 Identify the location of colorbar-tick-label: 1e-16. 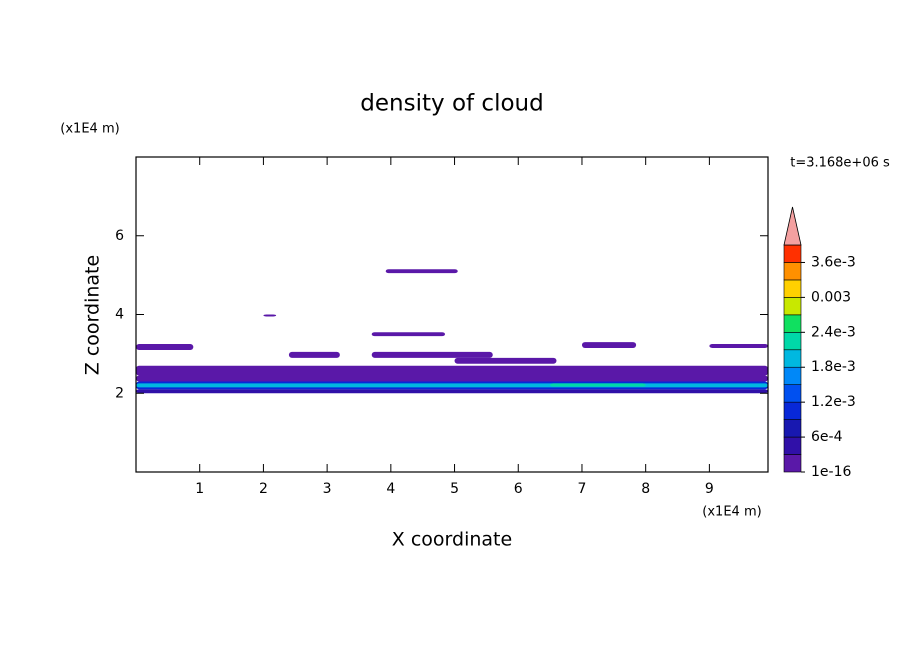
(831, 472).